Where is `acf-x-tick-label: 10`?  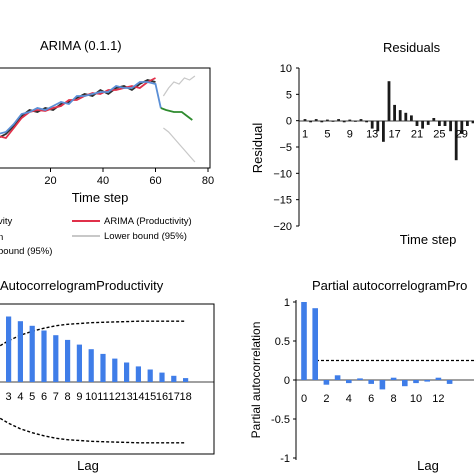
acf-x-tick-label: 10 is located at coordinates (91, 397).